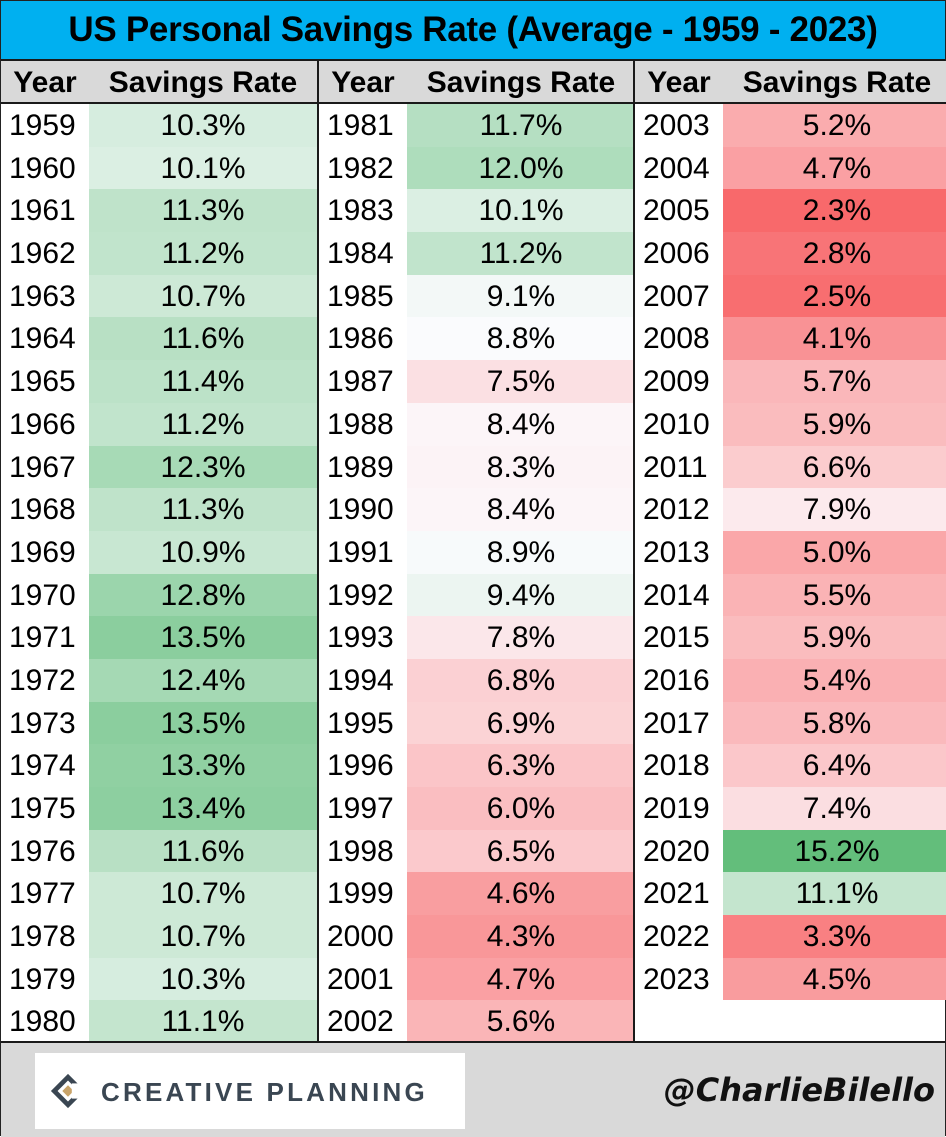  I want to click on savings-rate-cell: 10.1%, so click(521, 211).